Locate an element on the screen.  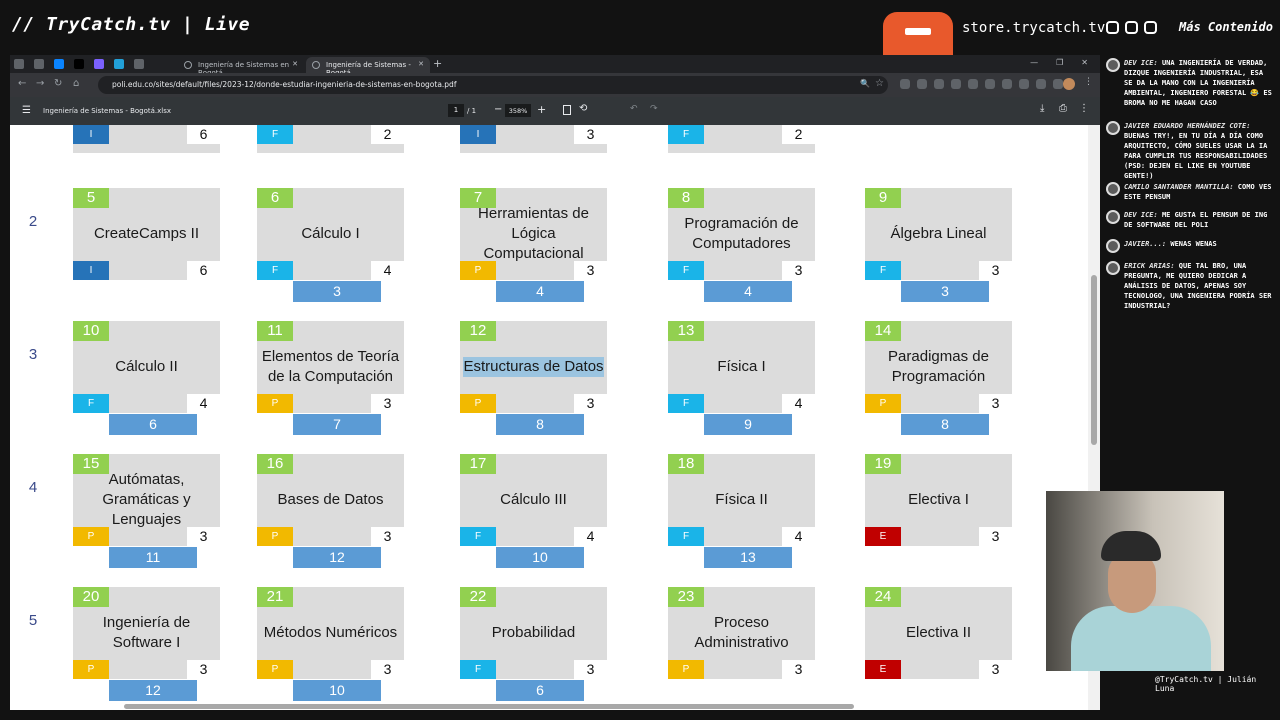
course-name: Electiva I is located at coordinates (938, 500).